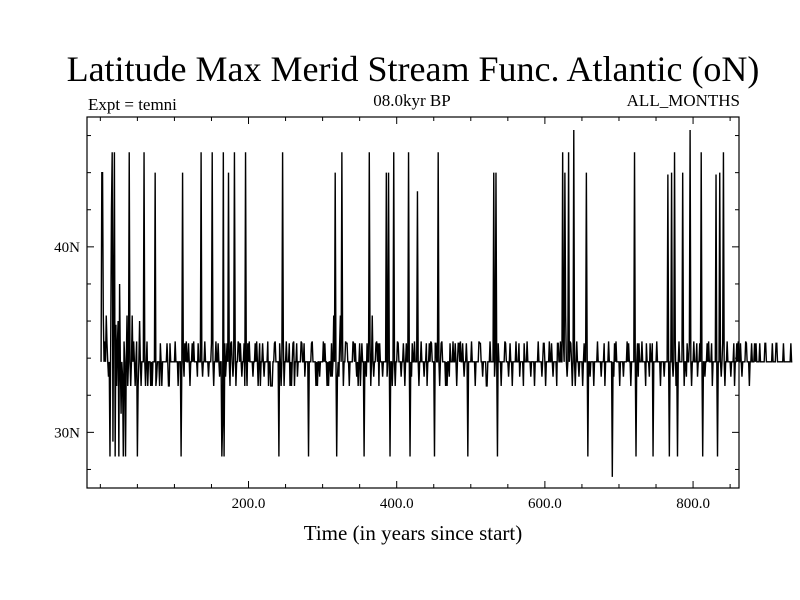 The image size is (800, 600). What do you see at coordinates (411, 100) in the screenshot?
I see `subtitle-center: 08.0kyr BP` at bounding box center [411, 100].